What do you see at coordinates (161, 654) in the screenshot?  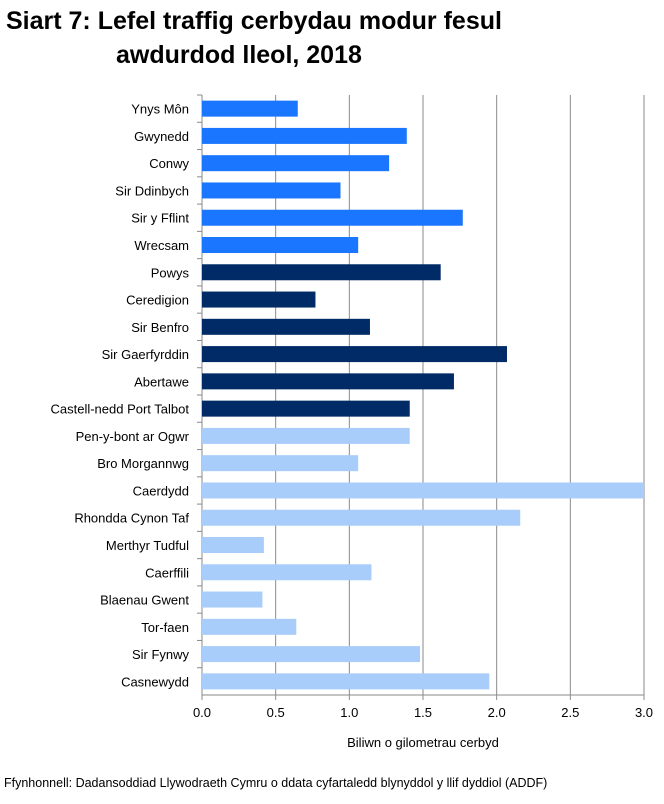 I see `category-label: Sir Fynwy` at bounding box center [161, 654].